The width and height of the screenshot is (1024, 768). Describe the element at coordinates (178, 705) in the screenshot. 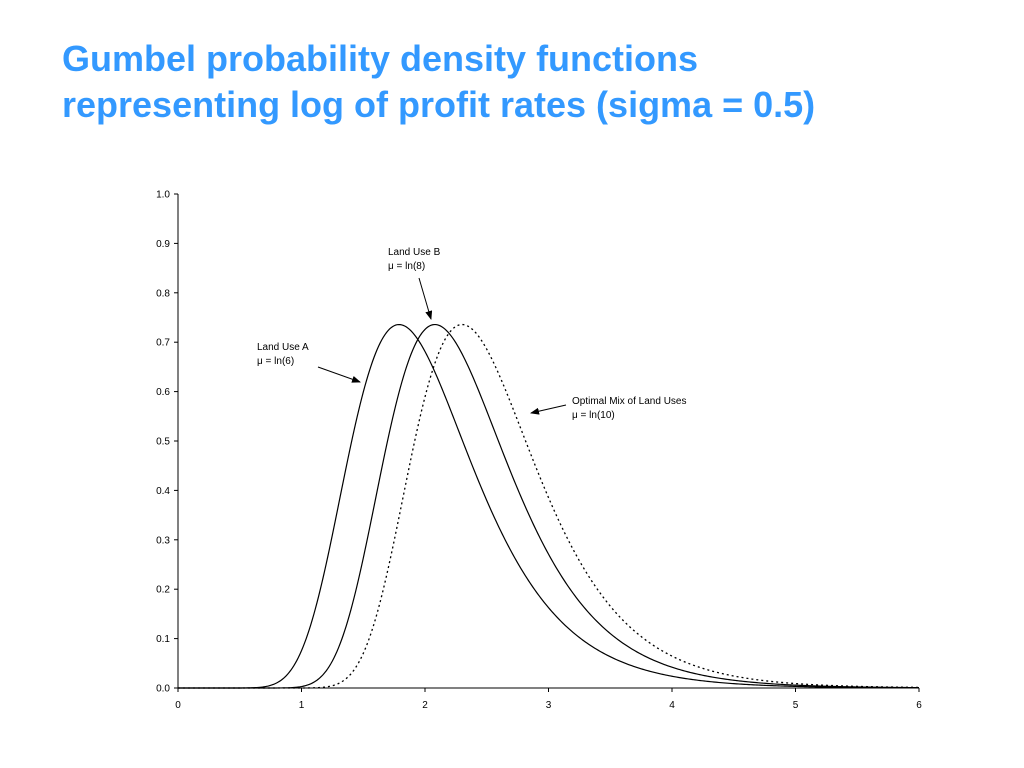

I see `x-tick-label: 0` at that location.